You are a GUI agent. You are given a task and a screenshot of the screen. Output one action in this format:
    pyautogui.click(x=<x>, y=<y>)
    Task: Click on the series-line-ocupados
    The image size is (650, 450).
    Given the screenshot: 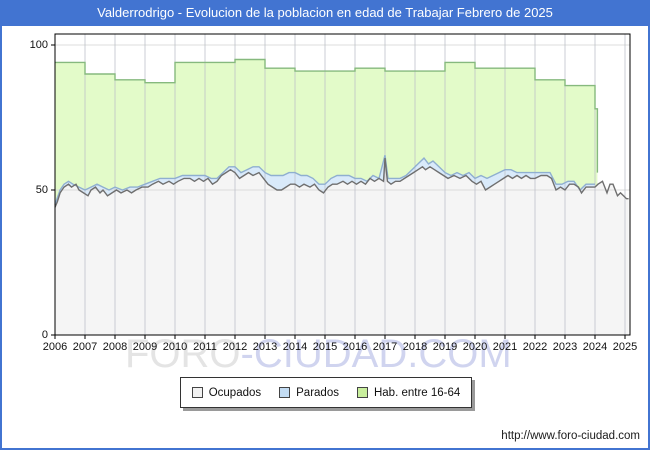 What is the action you would take?
    pyautogui.click(x=341, y=183)
    